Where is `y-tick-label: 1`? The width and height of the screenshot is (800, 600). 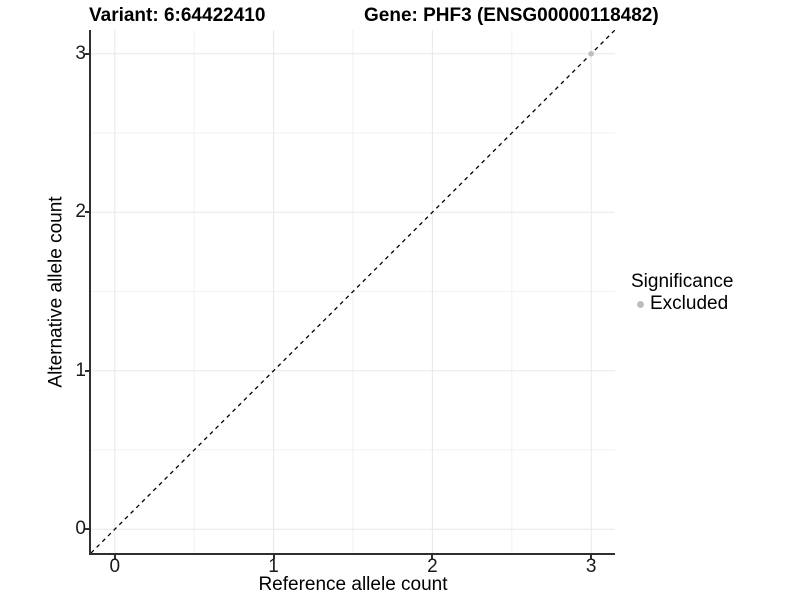
y-tick-label: 1 is located at coordinates (80, 370).